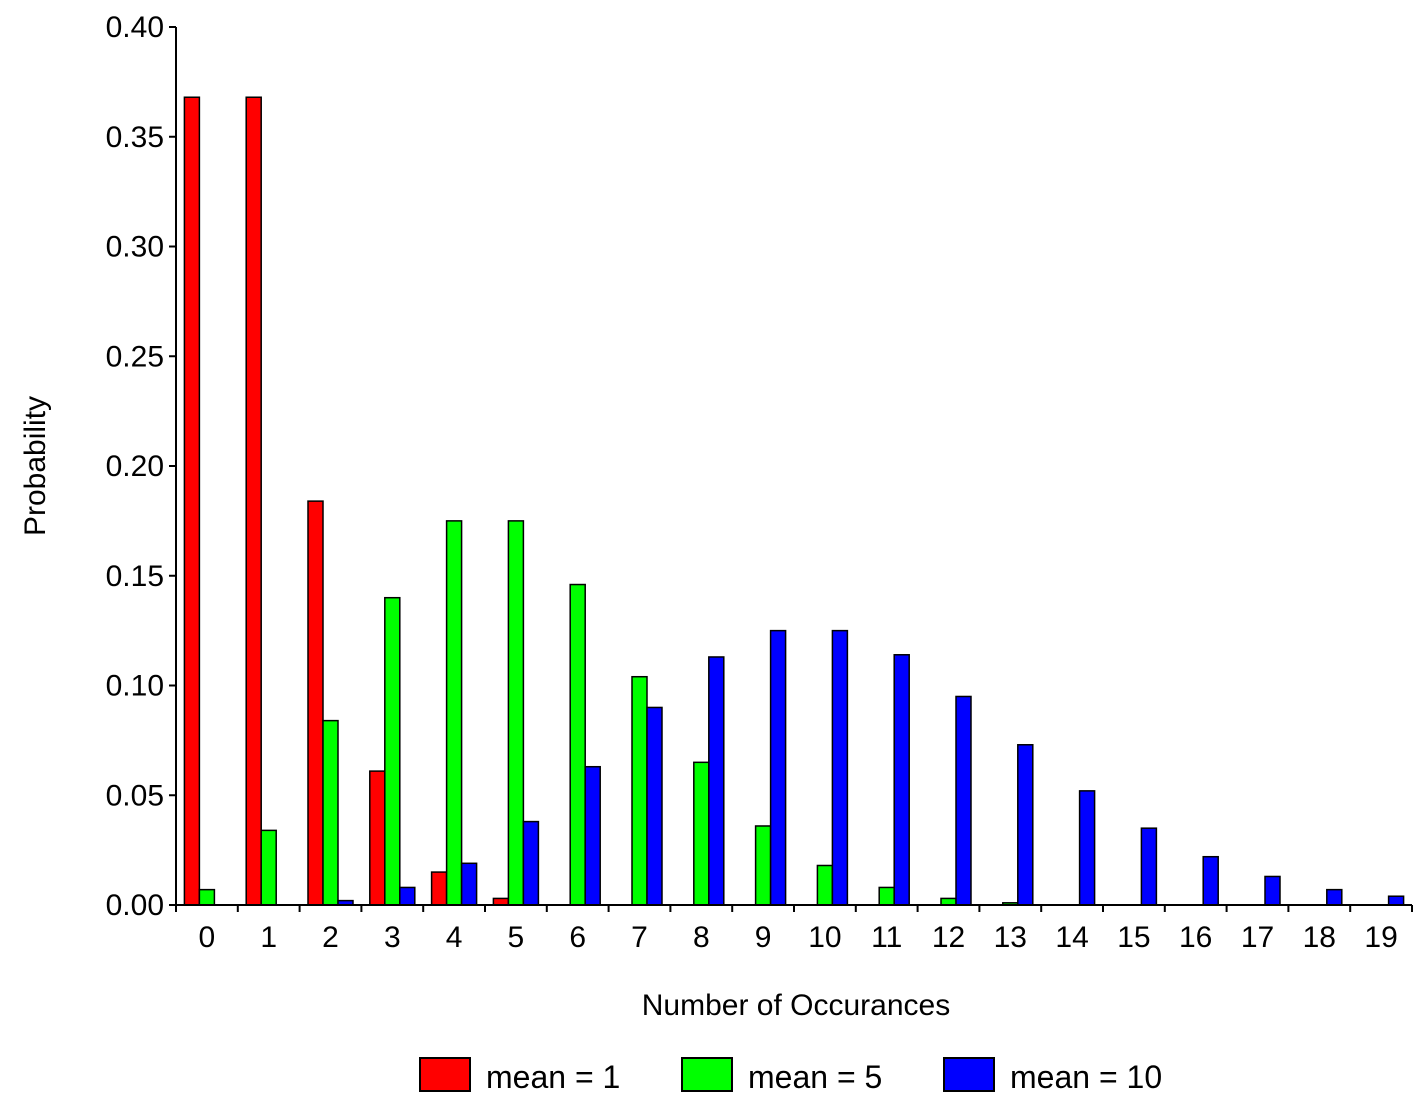 The height and width of the screenshot is (1097, 1419). Describe the element at coordinates (1010, 937) in the screenshot. I see `x-tick-label: 13` at that location.